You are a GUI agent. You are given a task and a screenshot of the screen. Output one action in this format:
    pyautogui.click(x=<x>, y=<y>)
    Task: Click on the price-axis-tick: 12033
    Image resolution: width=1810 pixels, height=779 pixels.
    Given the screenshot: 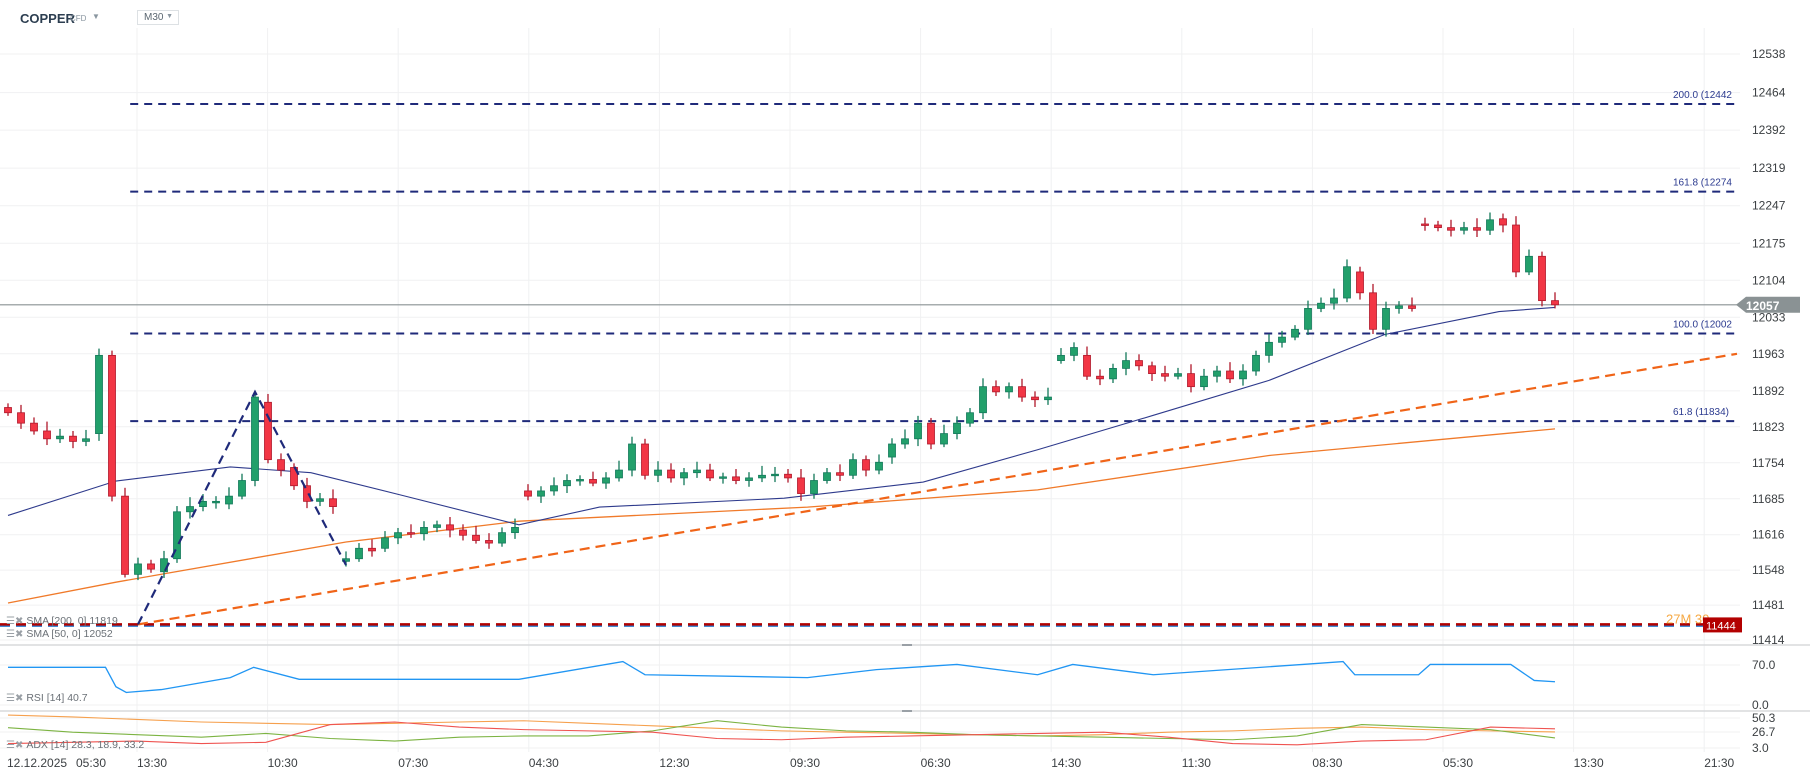 What is the action you would take?
    pyautogui.click(x=1769, y=317)
    